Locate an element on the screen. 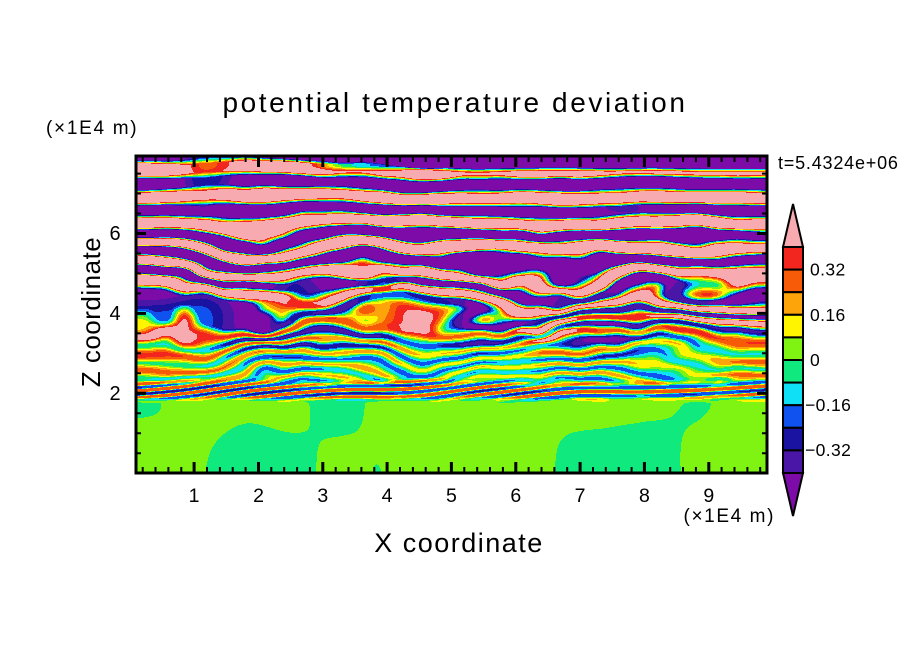 The image size is (904, 654). svg-text: 0.16 is located at coordinates (828, 315).